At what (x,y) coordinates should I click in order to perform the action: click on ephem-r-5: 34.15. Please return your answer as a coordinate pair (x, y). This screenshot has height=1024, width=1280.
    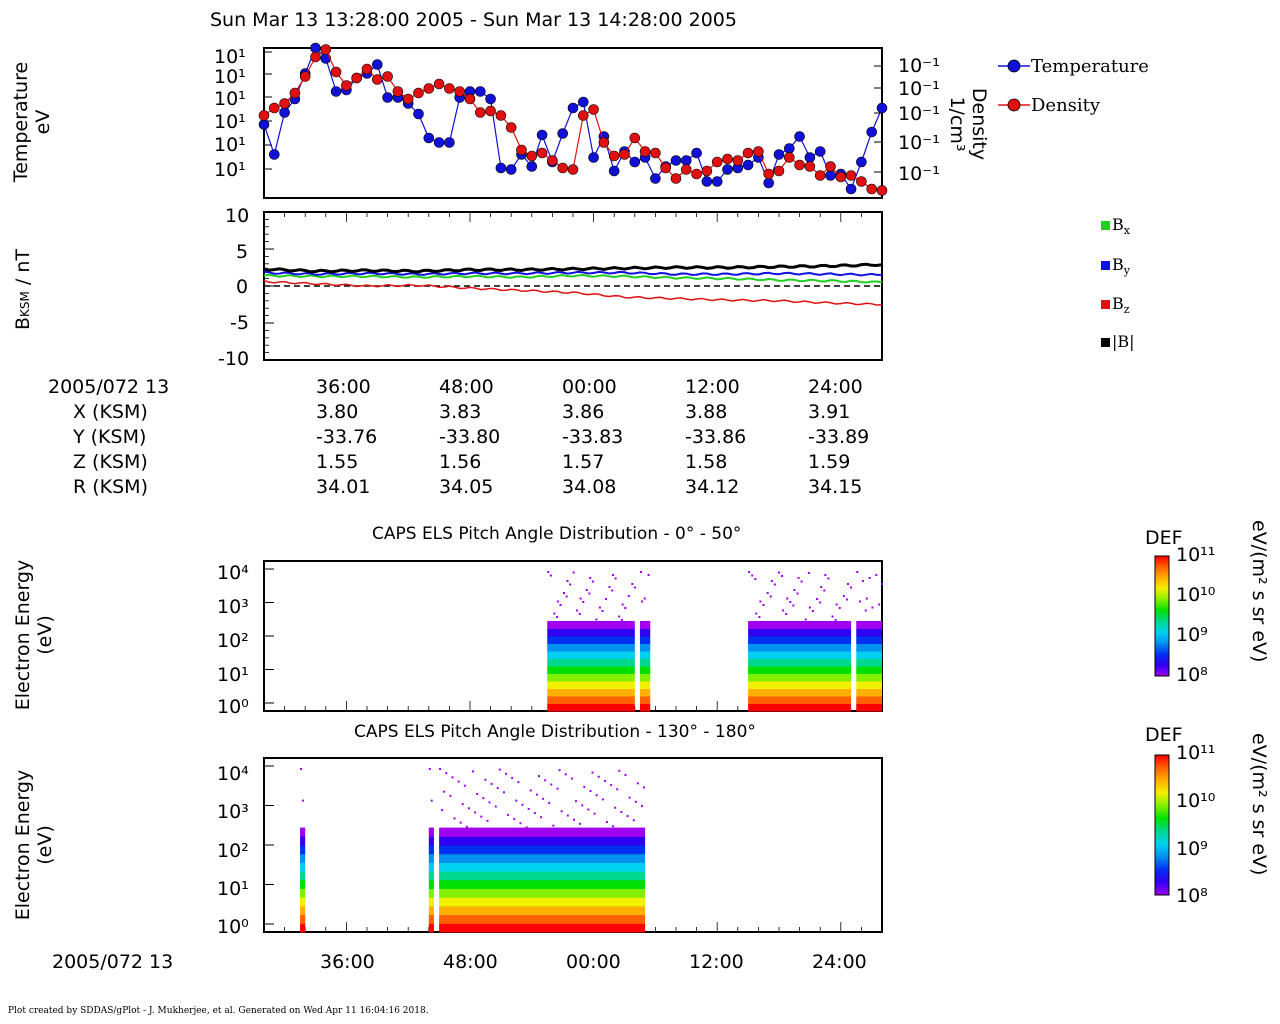
    Looking at the image, I should click on (835, 487).